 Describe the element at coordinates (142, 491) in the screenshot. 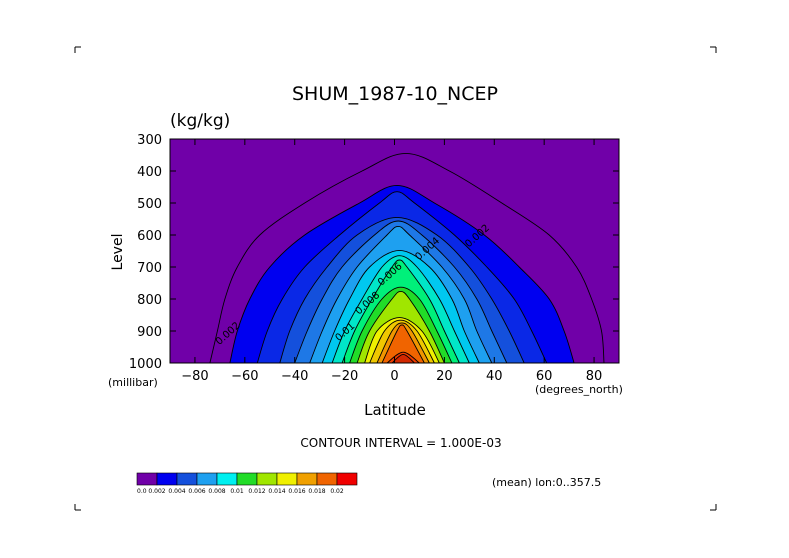

I see `colorbar-label: 0.0` at that location.